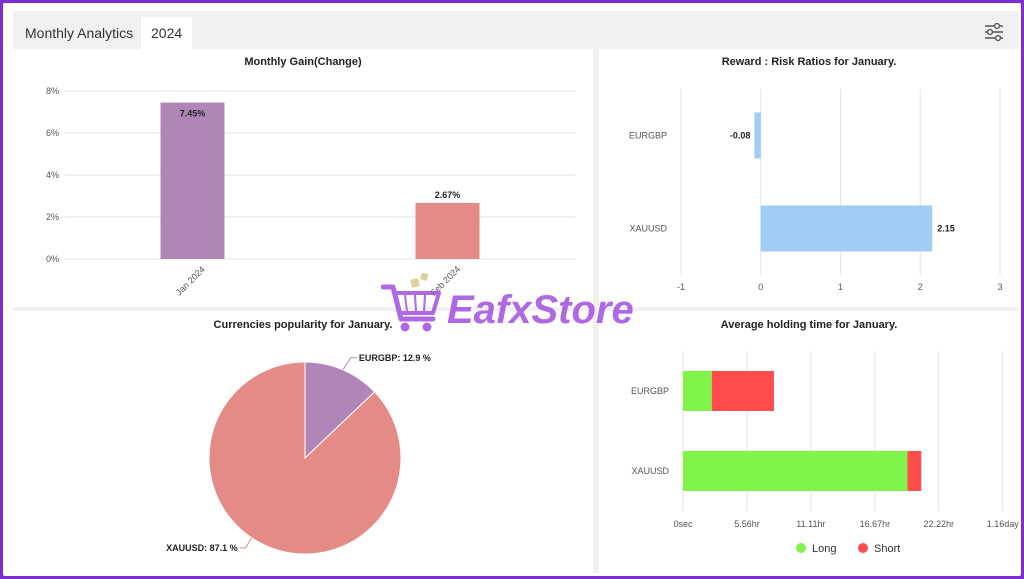  Describe the element at coordinates (305, 458) in the screenshot. I see `pie-slice` at that location.